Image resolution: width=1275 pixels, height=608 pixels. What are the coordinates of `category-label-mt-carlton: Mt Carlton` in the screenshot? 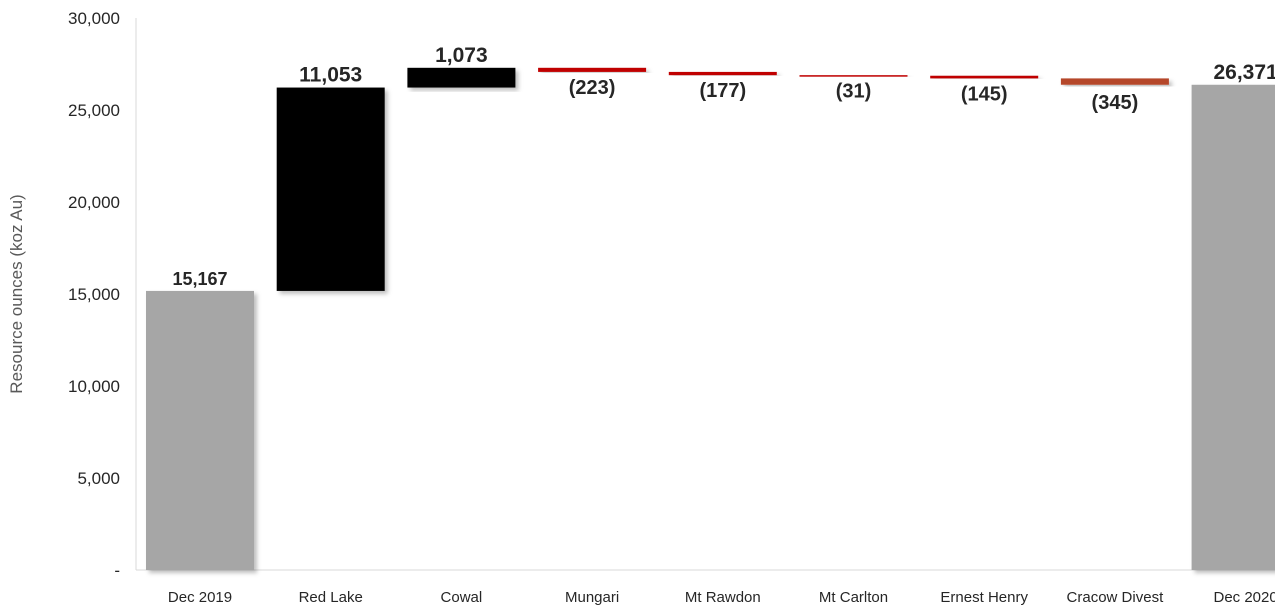 It's located at (853, 597).